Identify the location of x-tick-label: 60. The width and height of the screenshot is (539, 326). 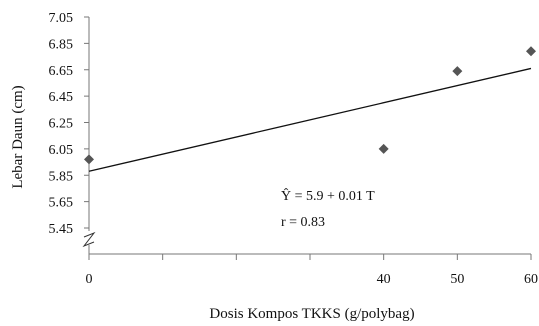
(531, 279).